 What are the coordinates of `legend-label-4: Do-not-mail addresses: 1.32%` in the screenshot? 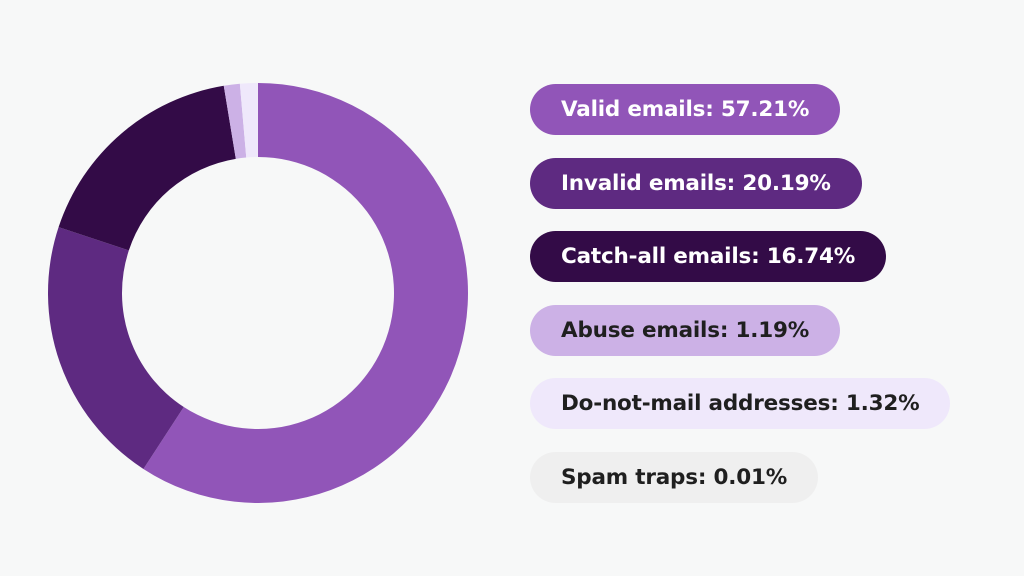 It's located at (740, 403).